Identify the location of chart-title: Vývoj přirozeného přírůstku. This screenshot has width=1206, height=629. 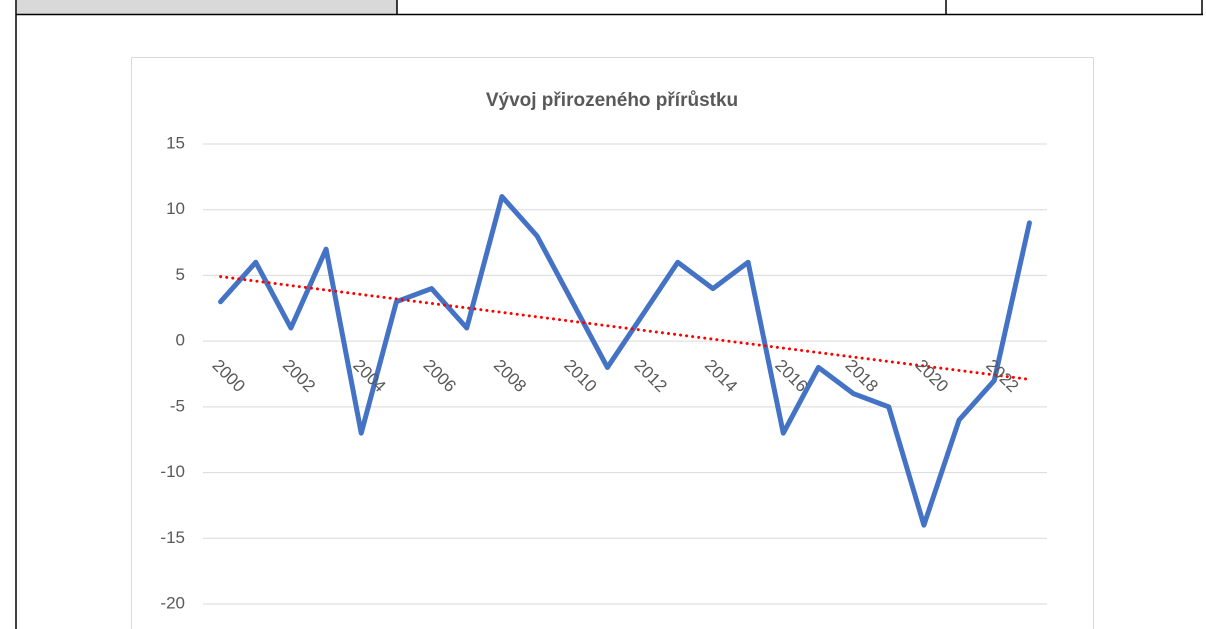
(612, 100).